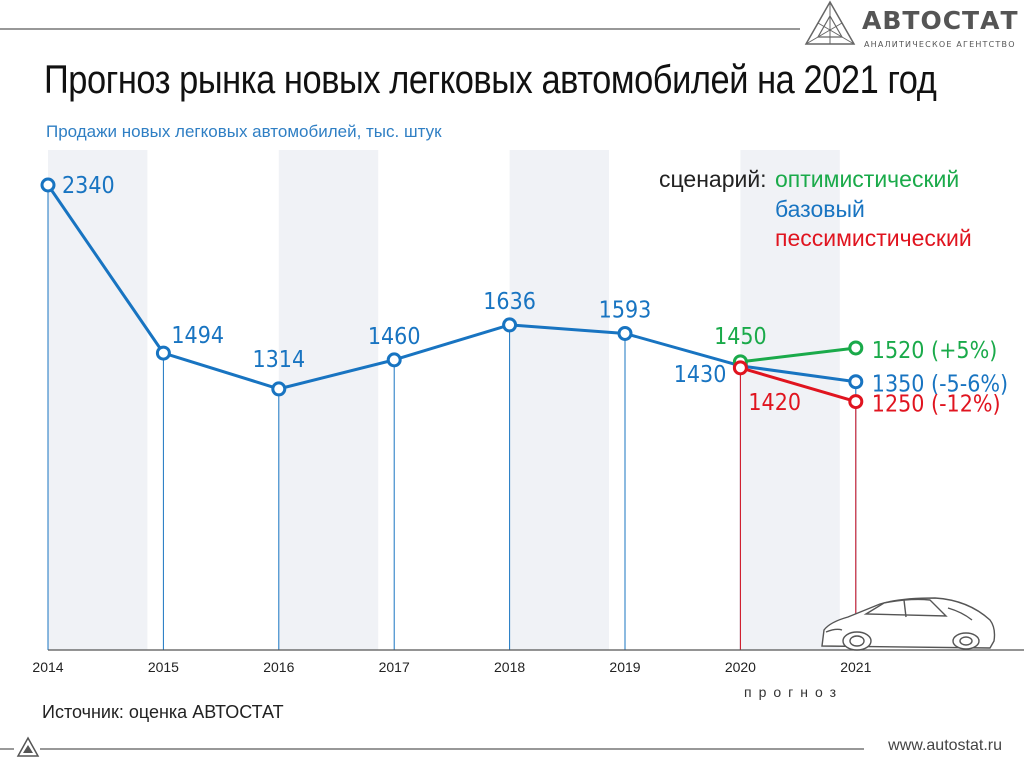 The image size is (1024, 768). Describe the element at coordinates (940, 20) in the screenshot. I see `logo-name: АВТОСТАТ` at that location.